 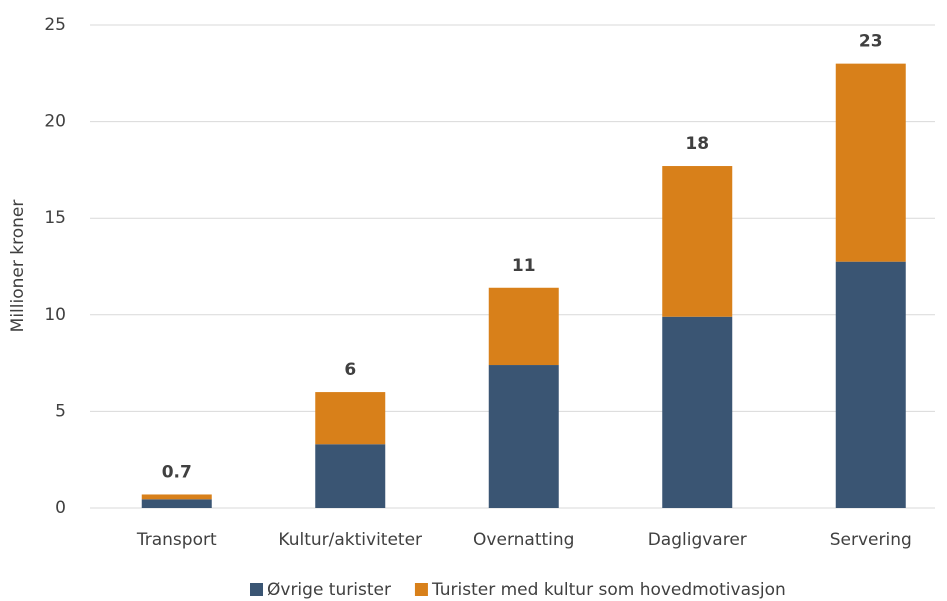 What do you see at coordinates (329, 590) in the screenshot?
I see `legend-label: Øvrige turister` at bounding box center [329, 590].